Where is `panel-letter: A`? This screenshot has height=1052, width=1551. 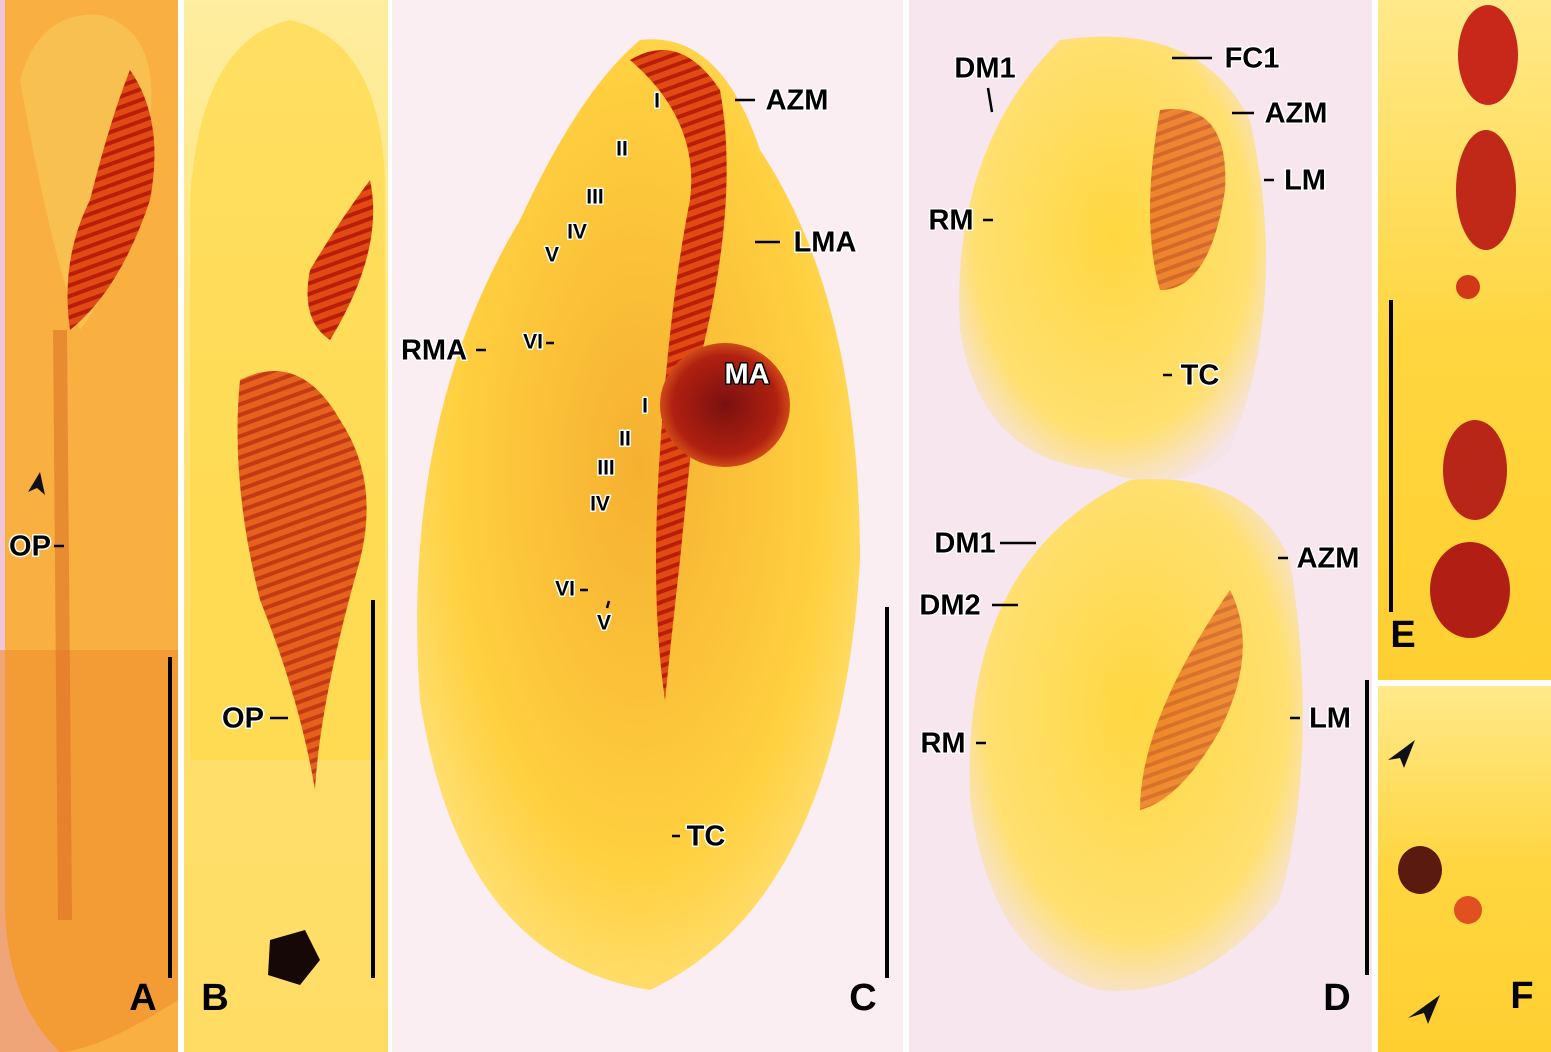 panel-letter: A is located at coordinates (142, 998).